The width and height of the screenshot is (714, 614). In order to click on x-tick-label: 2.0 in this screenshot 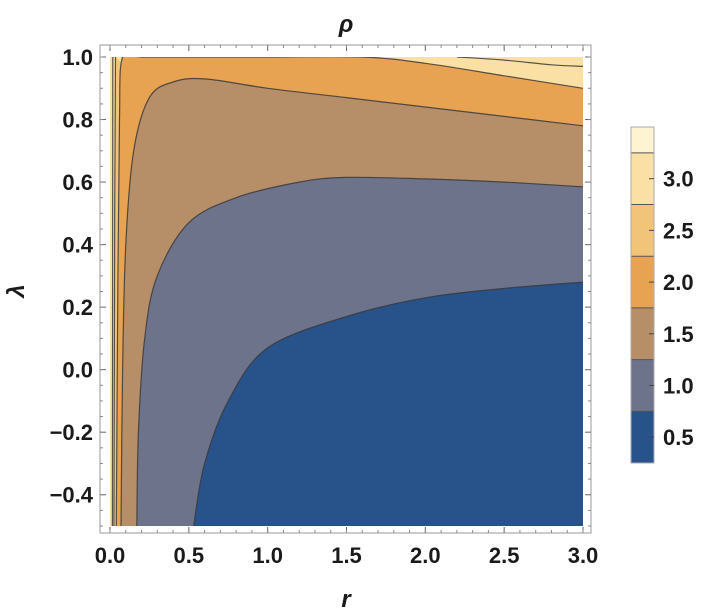, I will do `click(425, 555)`.